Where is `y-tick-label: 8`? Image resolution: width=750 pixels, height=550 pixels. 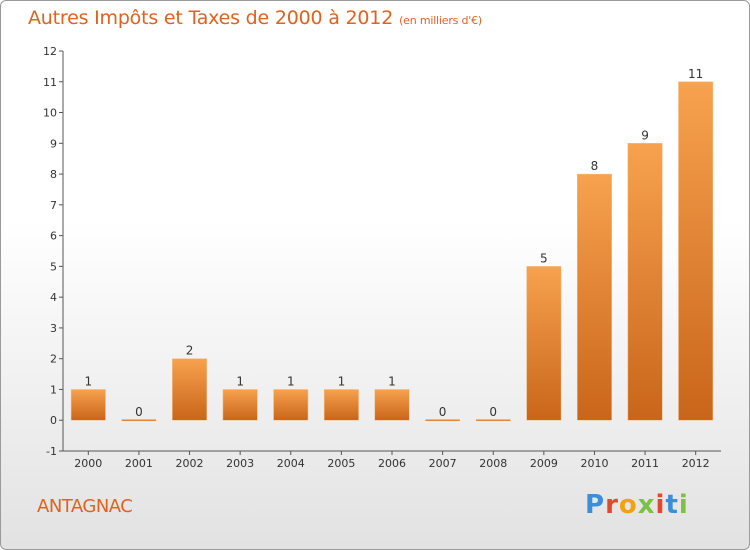
y-tick-label: 8 is located at coordinates (53, 174).